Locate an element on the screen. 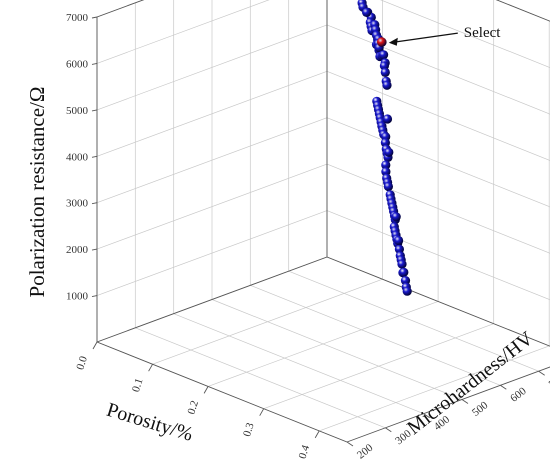  z-axis-title: Polarization resistance/Ω is located at coordinates (37, 192).